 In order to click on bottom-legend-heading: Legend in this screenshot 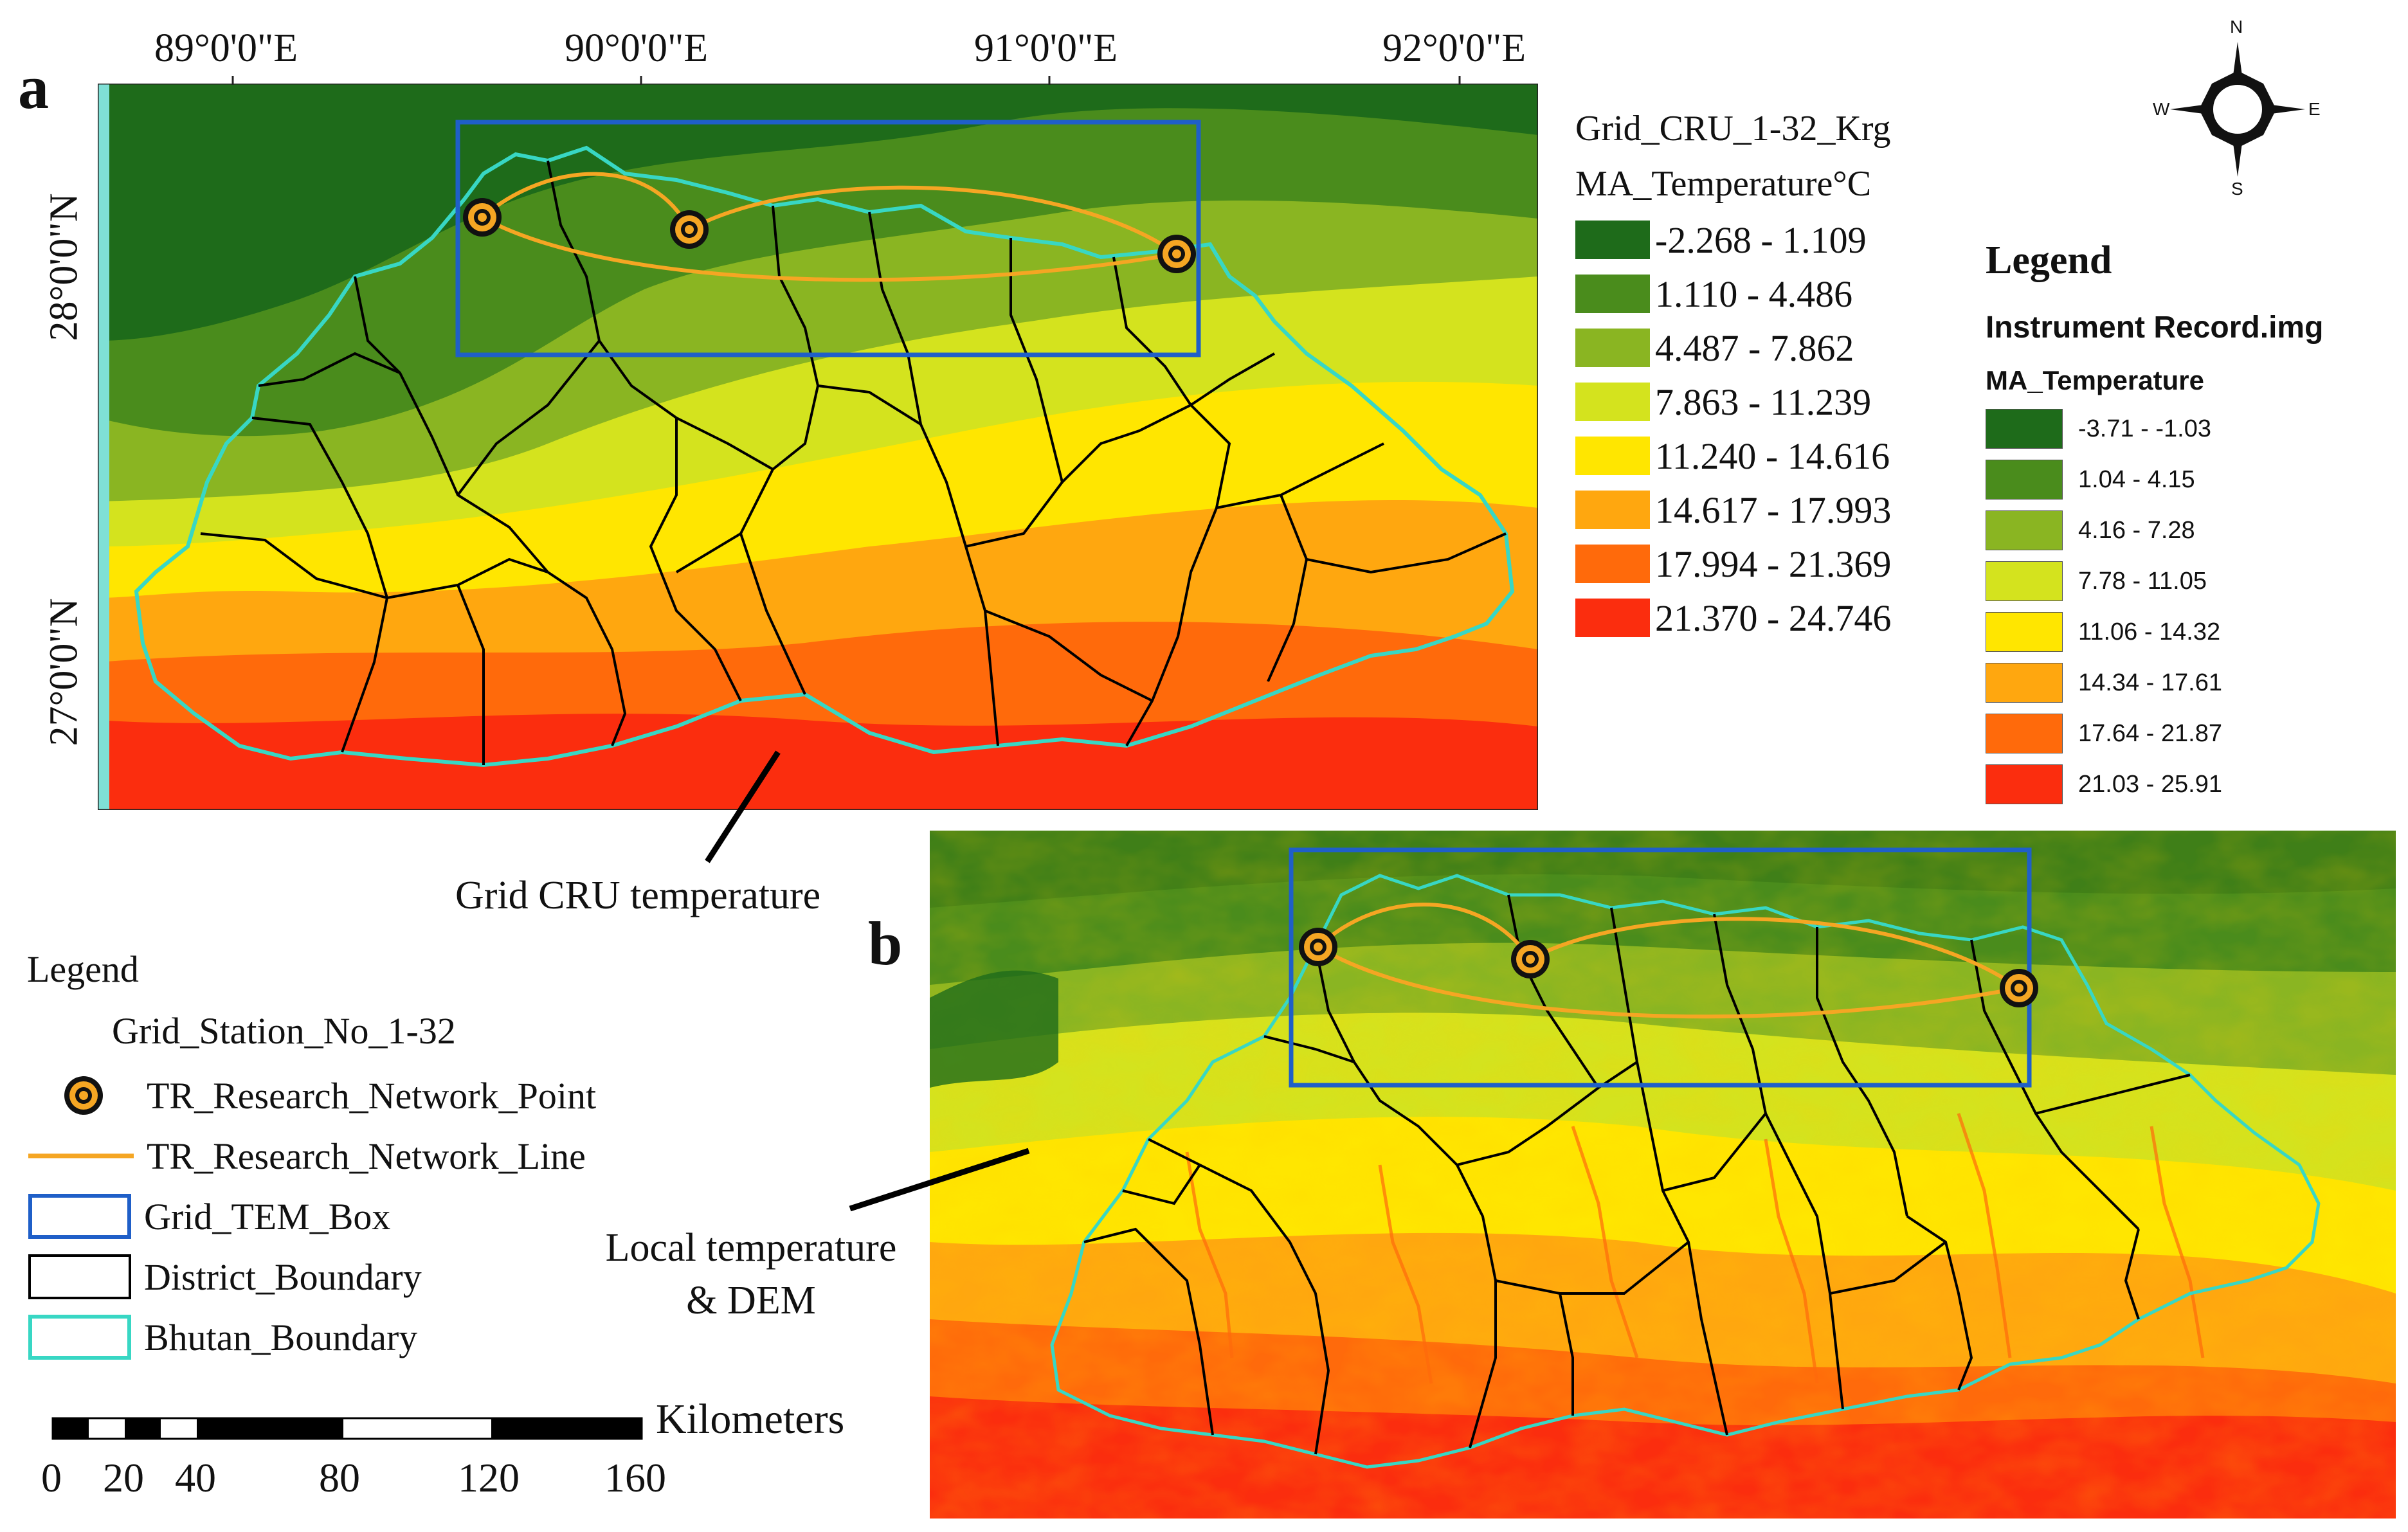, I will do `click(83, 969)`.